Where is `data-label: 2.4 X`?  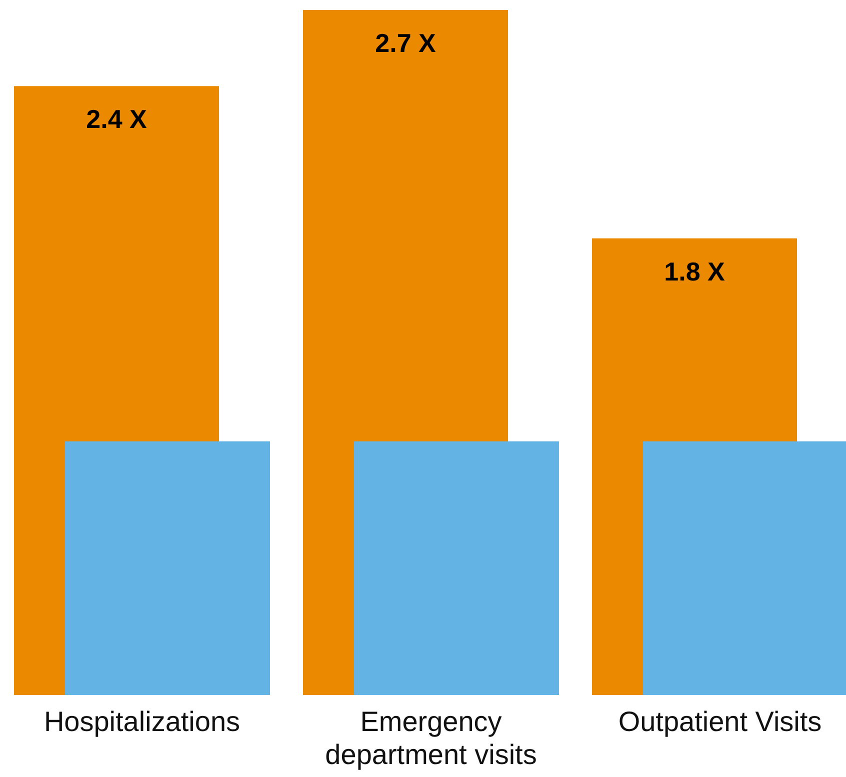 data-label: 2.4 X is located at coordinates (117, 119).